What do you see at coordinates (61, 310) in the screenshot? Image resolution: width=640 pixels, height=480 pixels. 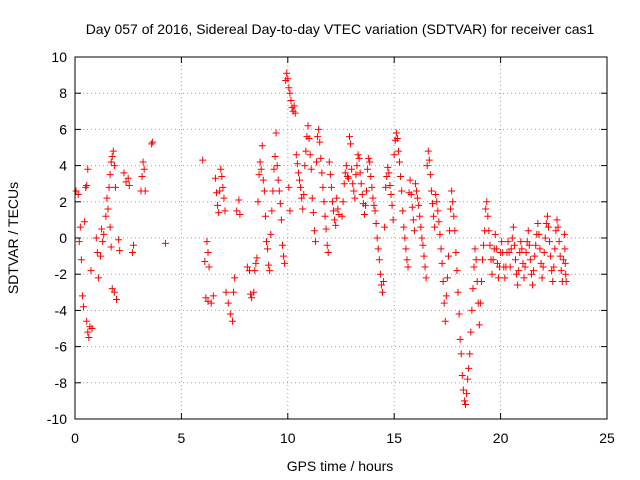 I see `y-tick-label: -4` at bounding box center [61, 310].